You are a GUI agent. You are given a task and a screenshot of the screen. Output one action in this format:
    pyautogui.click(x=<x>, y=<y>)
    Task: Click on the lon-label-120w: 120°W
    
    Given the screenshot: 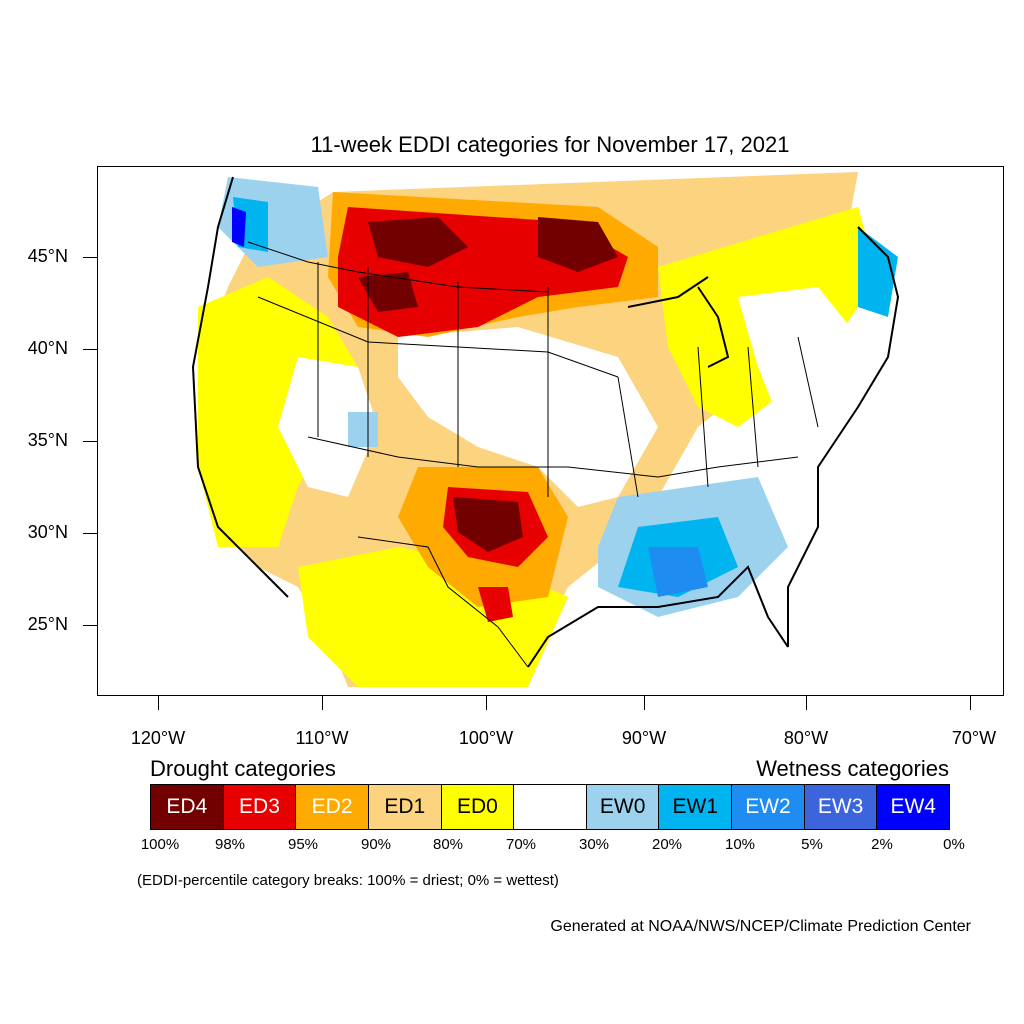 What is the action you would take?
    pyautogui.click(x=158, y=738)
    